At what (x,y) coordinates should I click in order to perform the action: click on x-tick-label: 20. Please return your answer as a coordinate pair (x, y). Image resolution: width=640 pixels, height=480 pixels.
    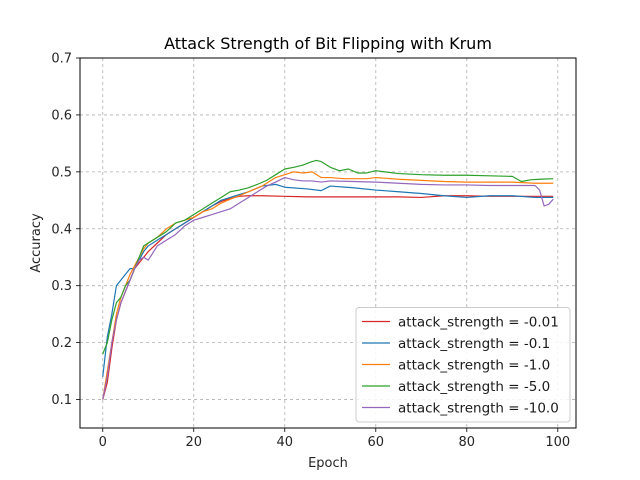
    Looking at the image, I should click on (193, 442).